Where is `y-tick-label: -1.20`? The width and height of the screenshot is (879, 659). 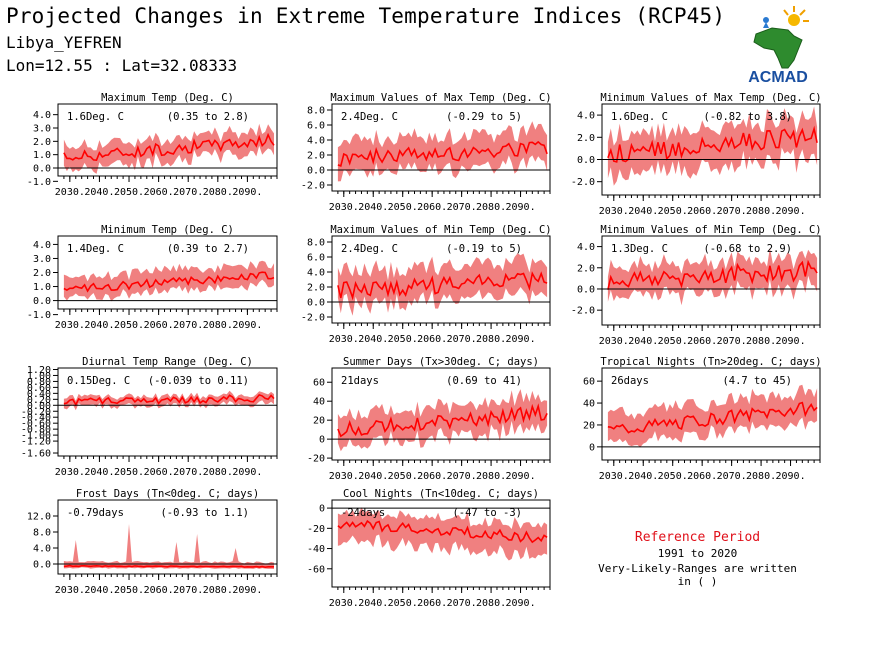
y-tick-label: -1.20 is located at coordinates (36, 442).